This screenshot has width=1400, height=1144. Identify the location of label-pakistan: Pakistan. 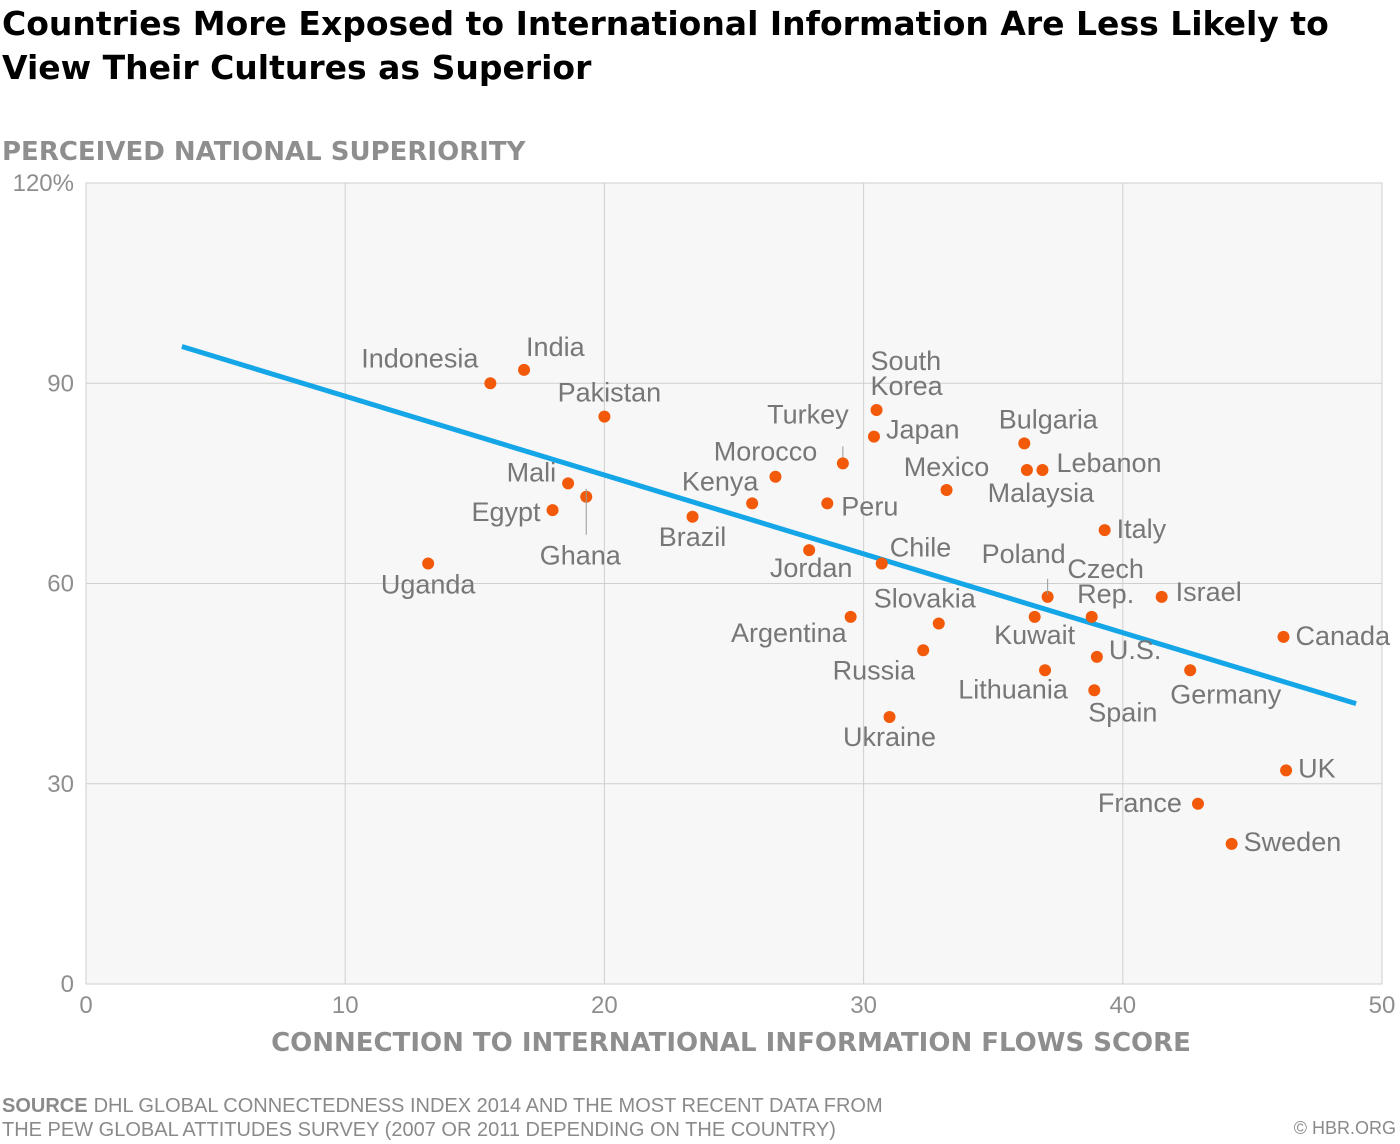
(610, 393).